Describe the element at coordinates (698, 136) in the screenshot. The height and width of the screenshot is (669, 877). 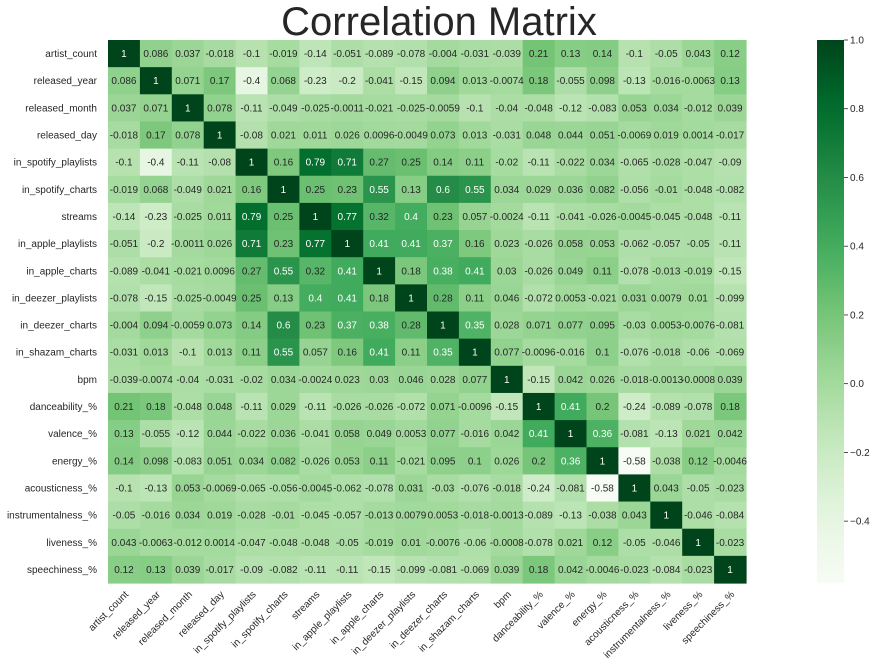
I see `cell-value-label: 0.0014` at that location.